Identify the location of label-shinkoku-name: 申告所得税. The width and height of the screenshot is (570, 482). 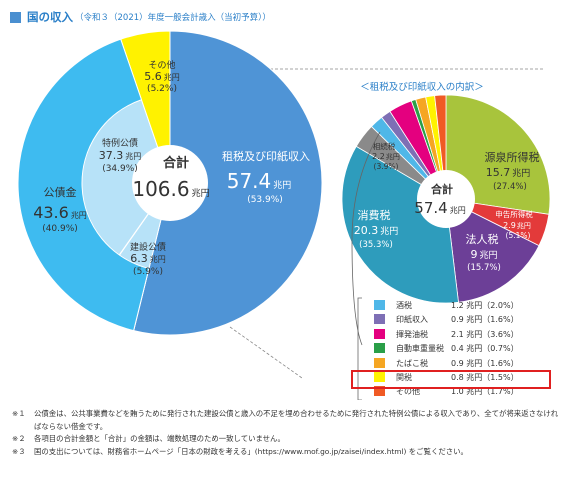
(514, 214).